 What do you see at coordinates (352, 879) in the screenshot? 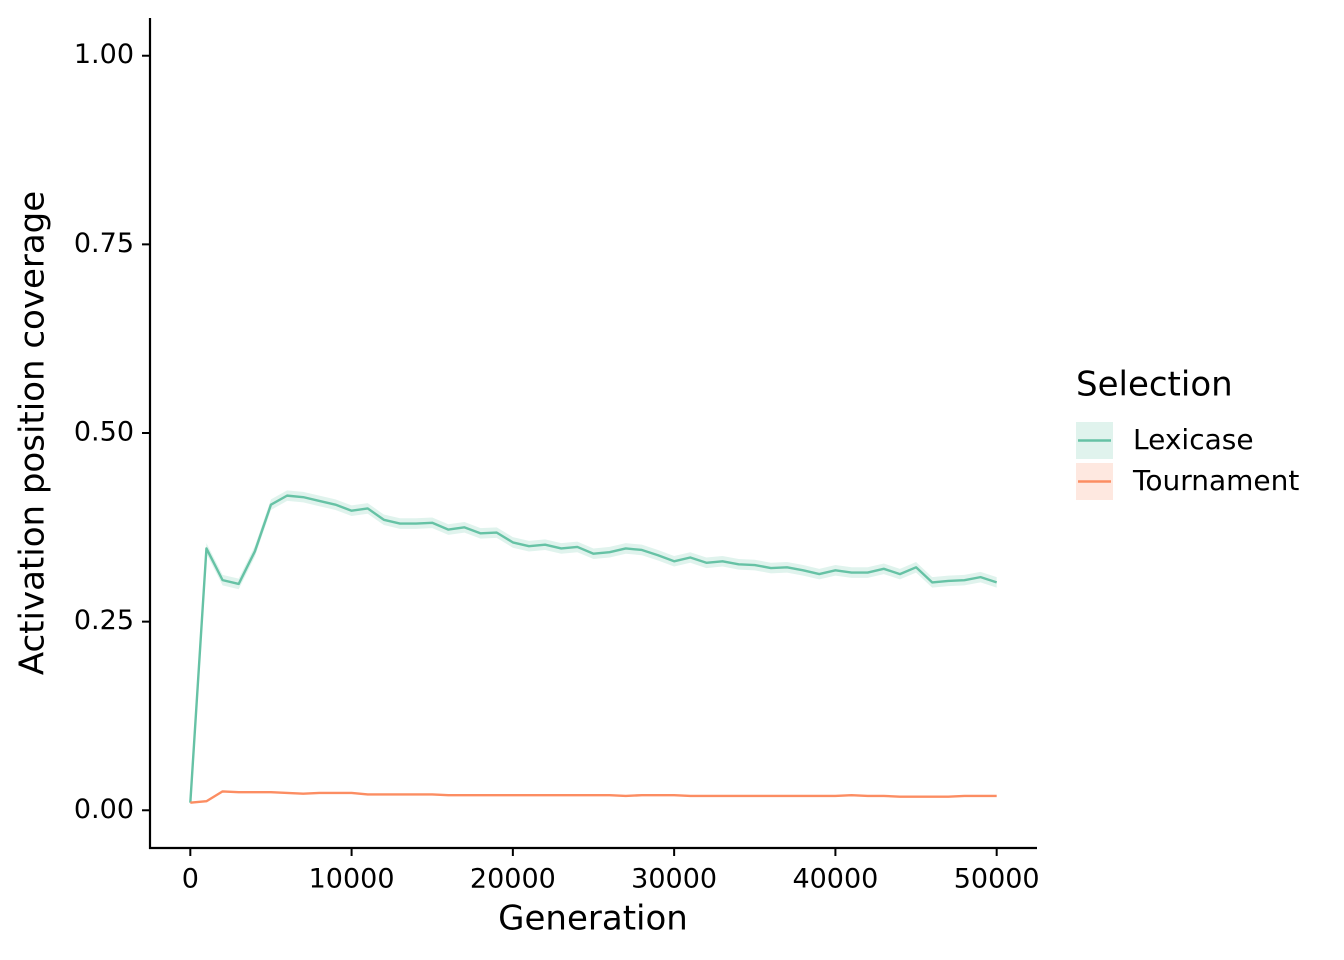
I see `x-tick-label: 10000` at bounding box center [352, 879].